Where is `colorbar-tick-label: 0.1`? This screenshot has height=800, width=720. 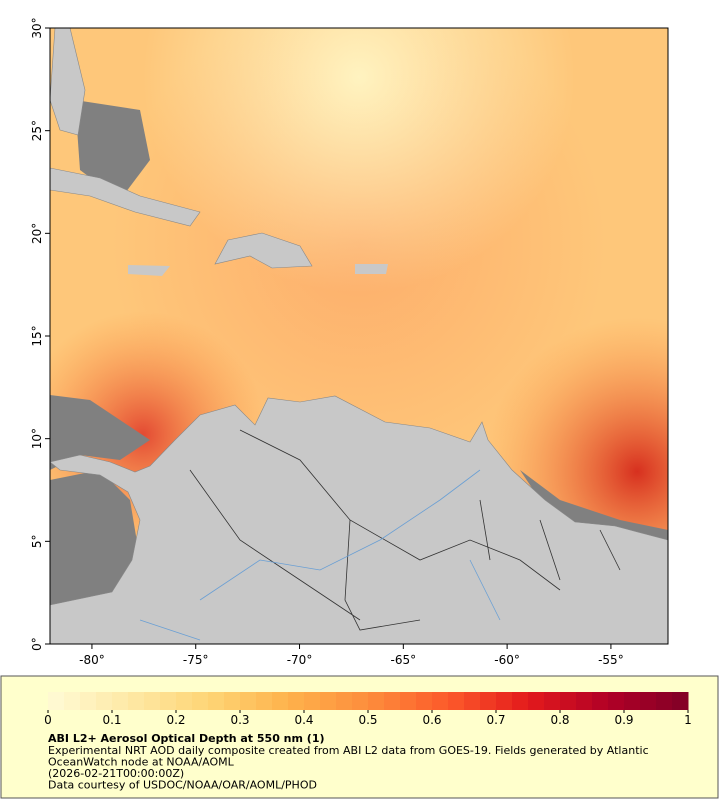
colorbar-tick-label: 0.1 is located at coordinates (111, 720).